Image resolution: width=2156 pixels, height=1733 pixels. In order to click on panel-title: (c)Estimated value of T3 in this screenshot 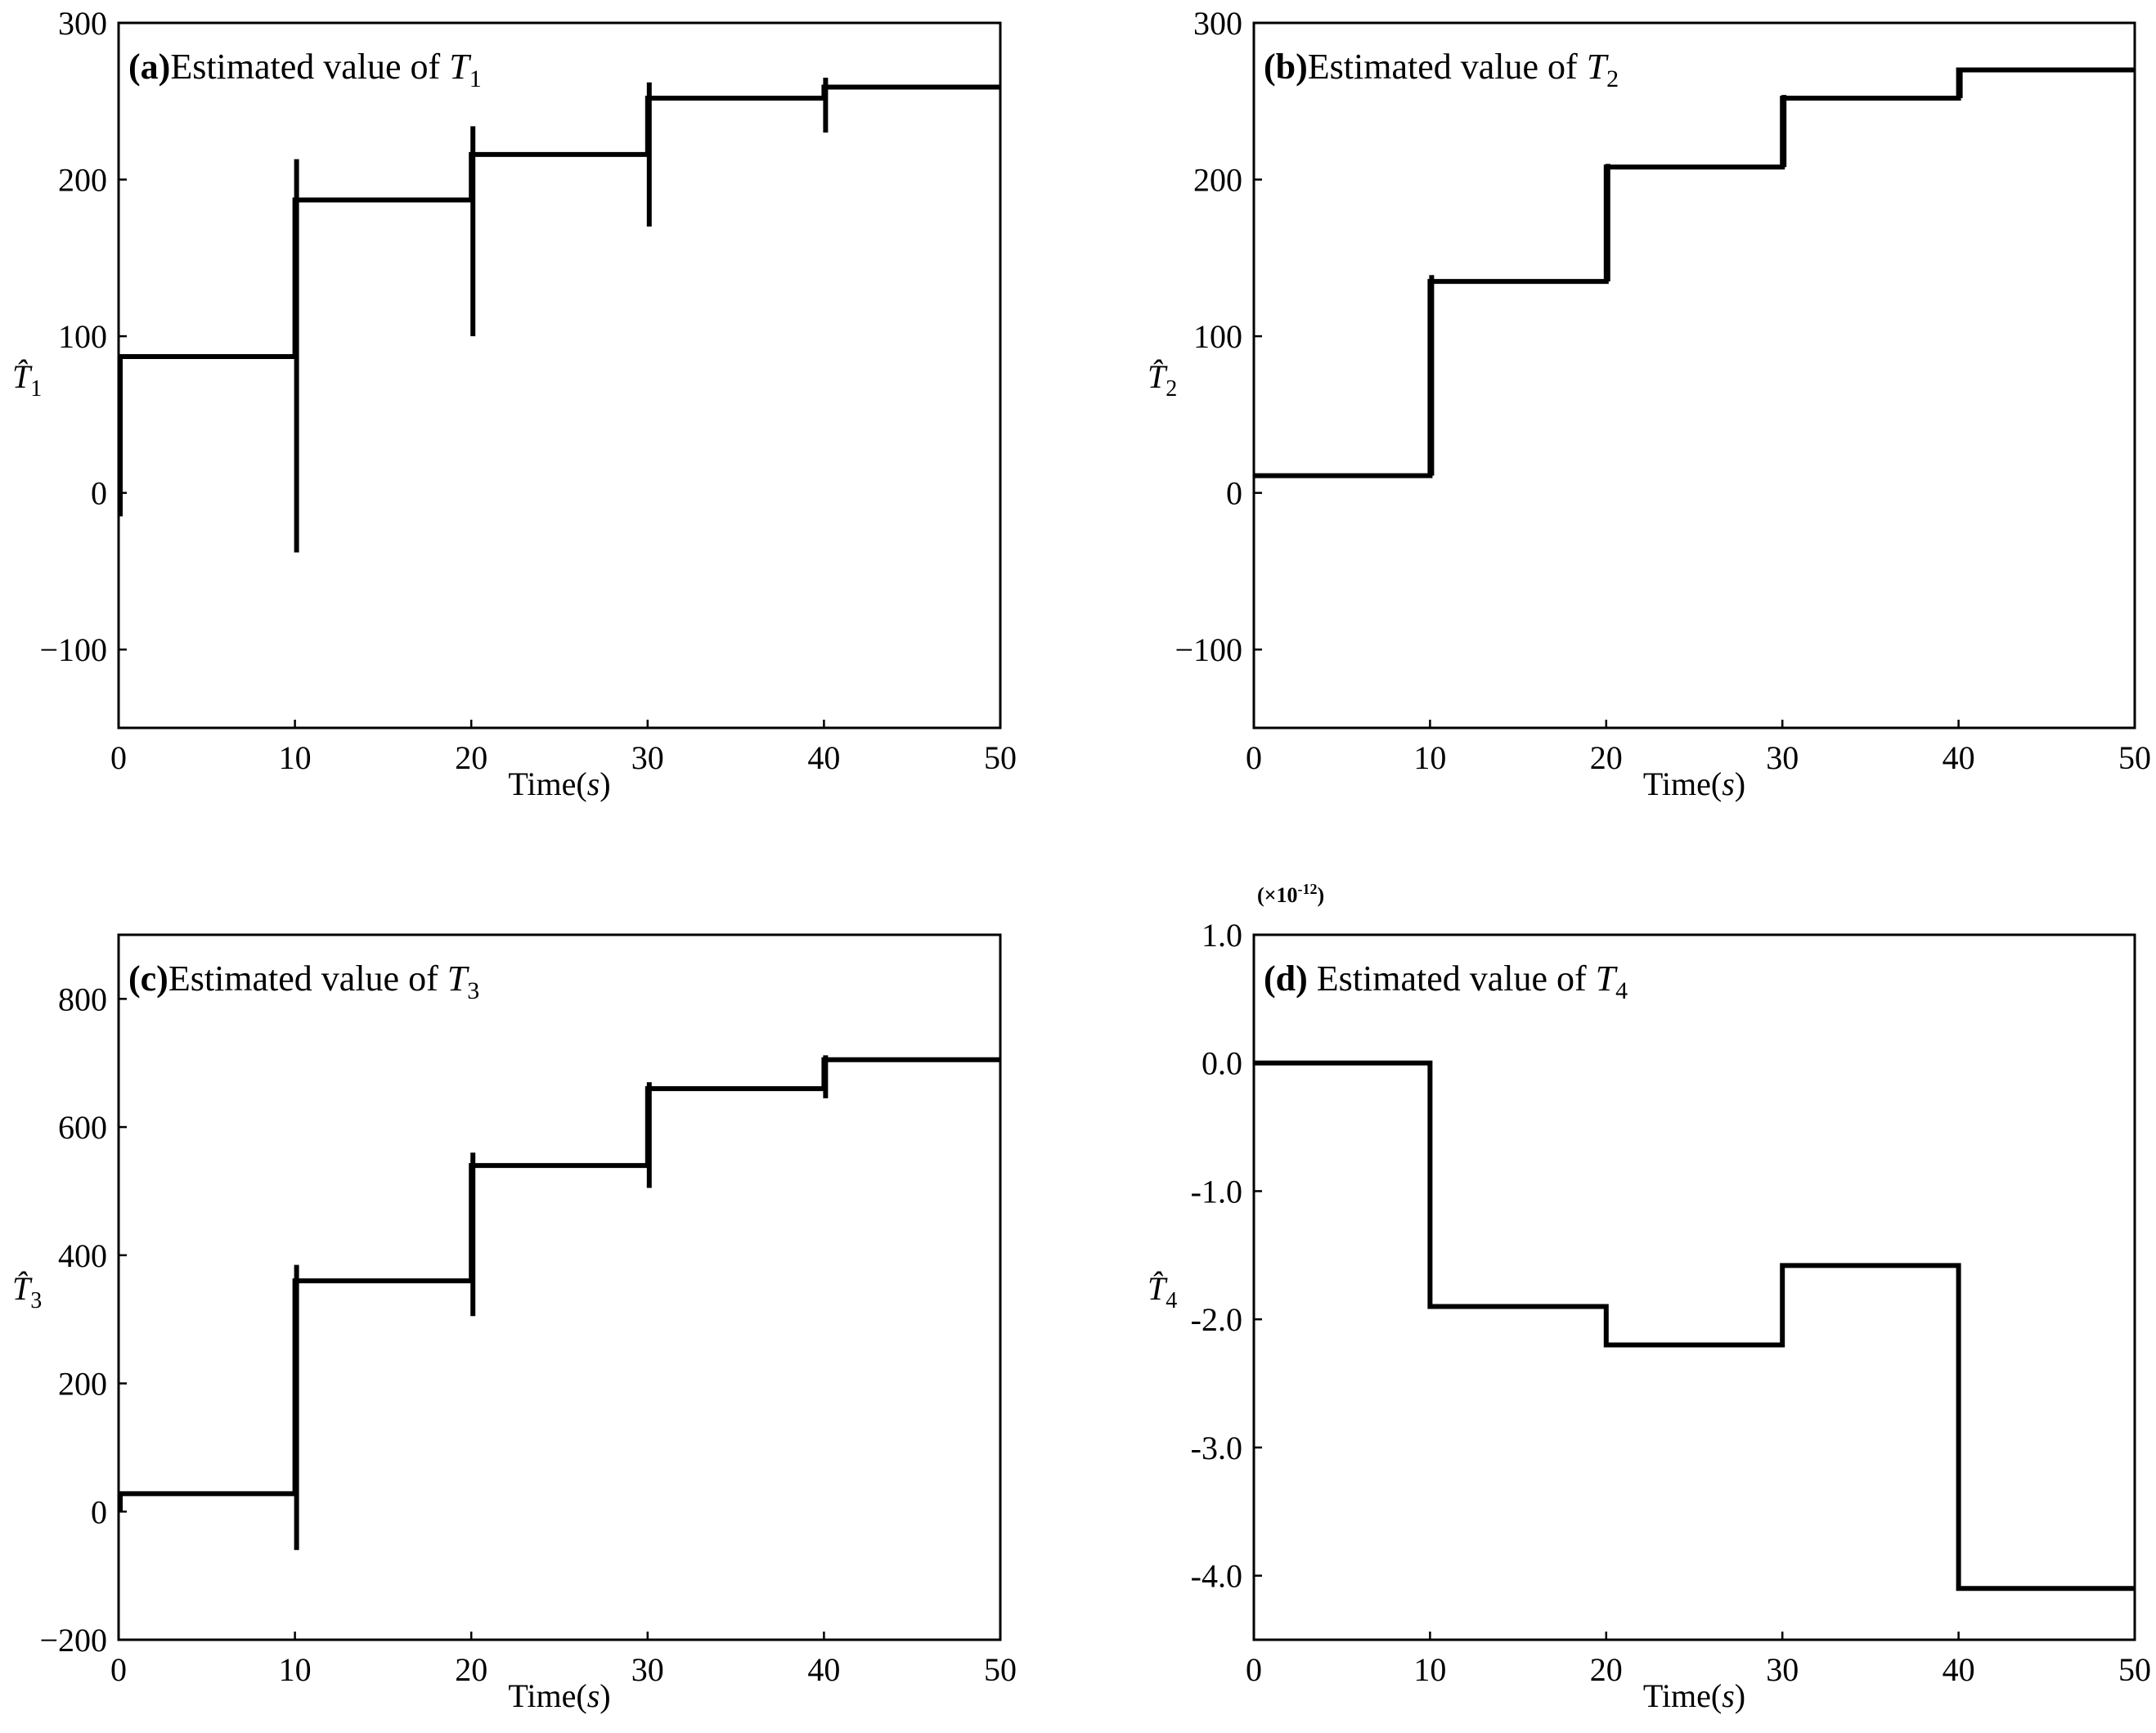, I will do `click(303, 981)`.